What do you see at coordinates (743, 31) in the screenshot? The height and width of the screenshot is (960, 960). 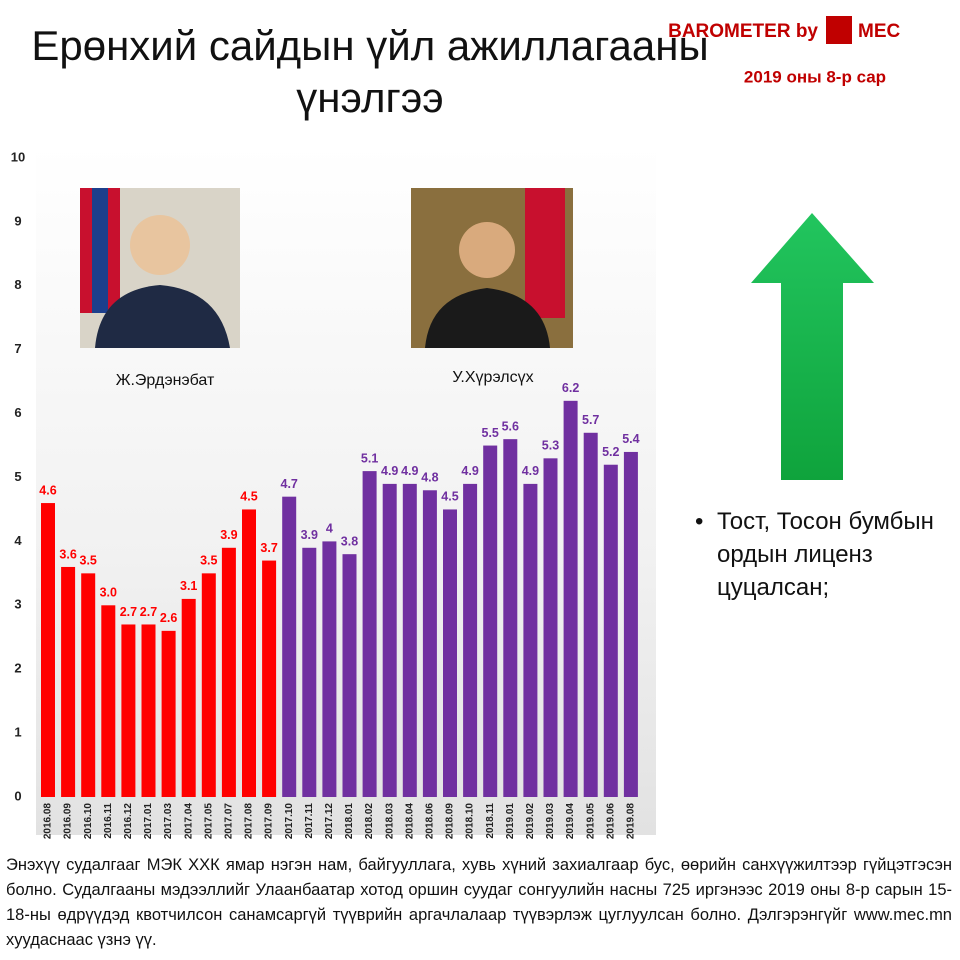 I see `logo-text: BAROMETER by` at bounding box center [743, 31].